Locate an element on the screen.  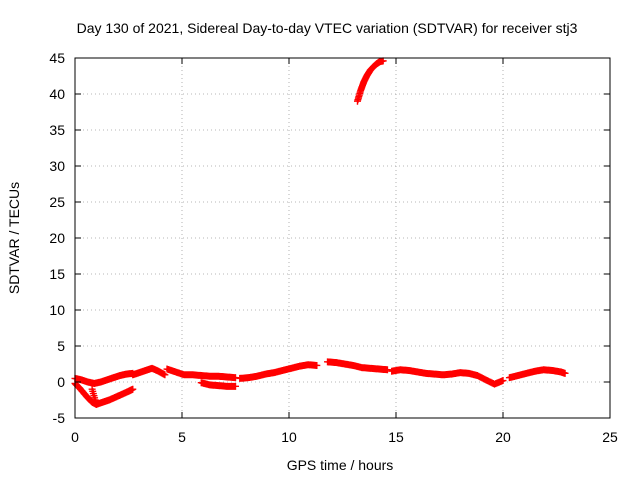
y-tick-label: 0 is located at coordinates (61, 382).